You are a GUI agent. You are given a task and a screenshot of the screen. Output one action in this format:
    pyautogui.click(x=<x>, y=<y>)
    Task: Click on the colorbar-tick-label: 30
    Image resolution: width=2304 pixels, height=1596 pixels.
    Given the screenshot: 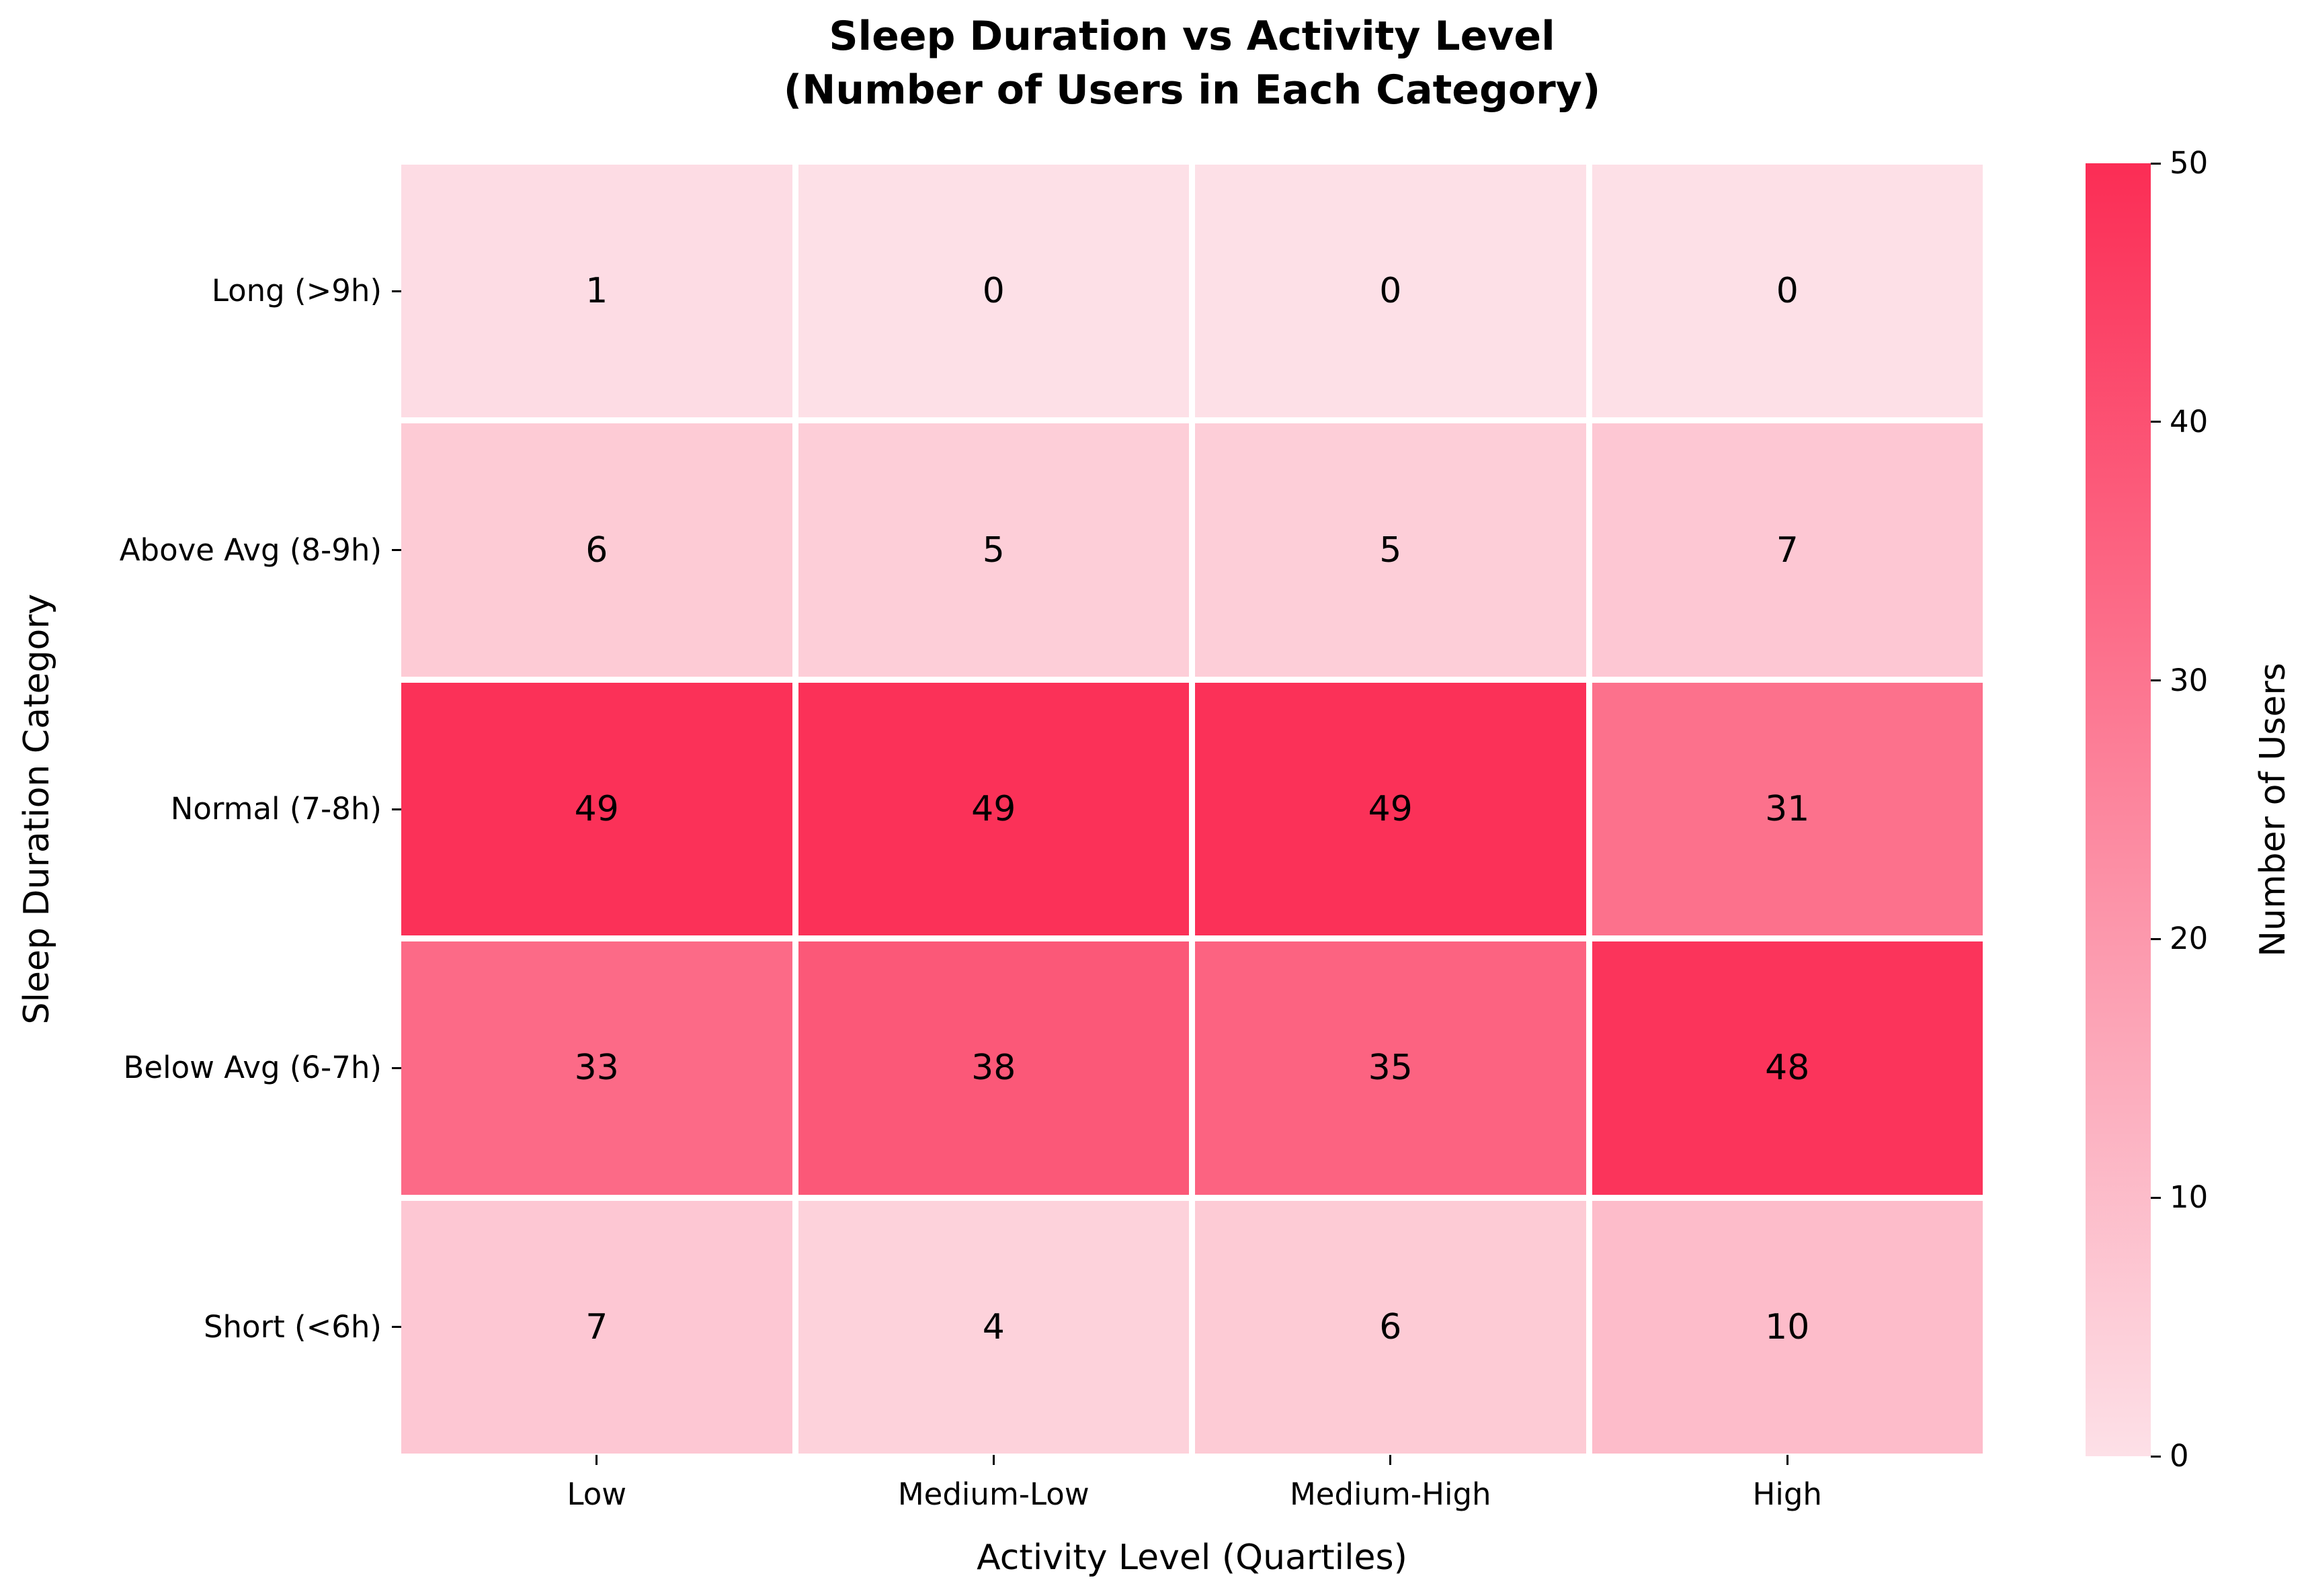 What is the action you would take?
    pyautogui.click(x=2189, y=680)
    